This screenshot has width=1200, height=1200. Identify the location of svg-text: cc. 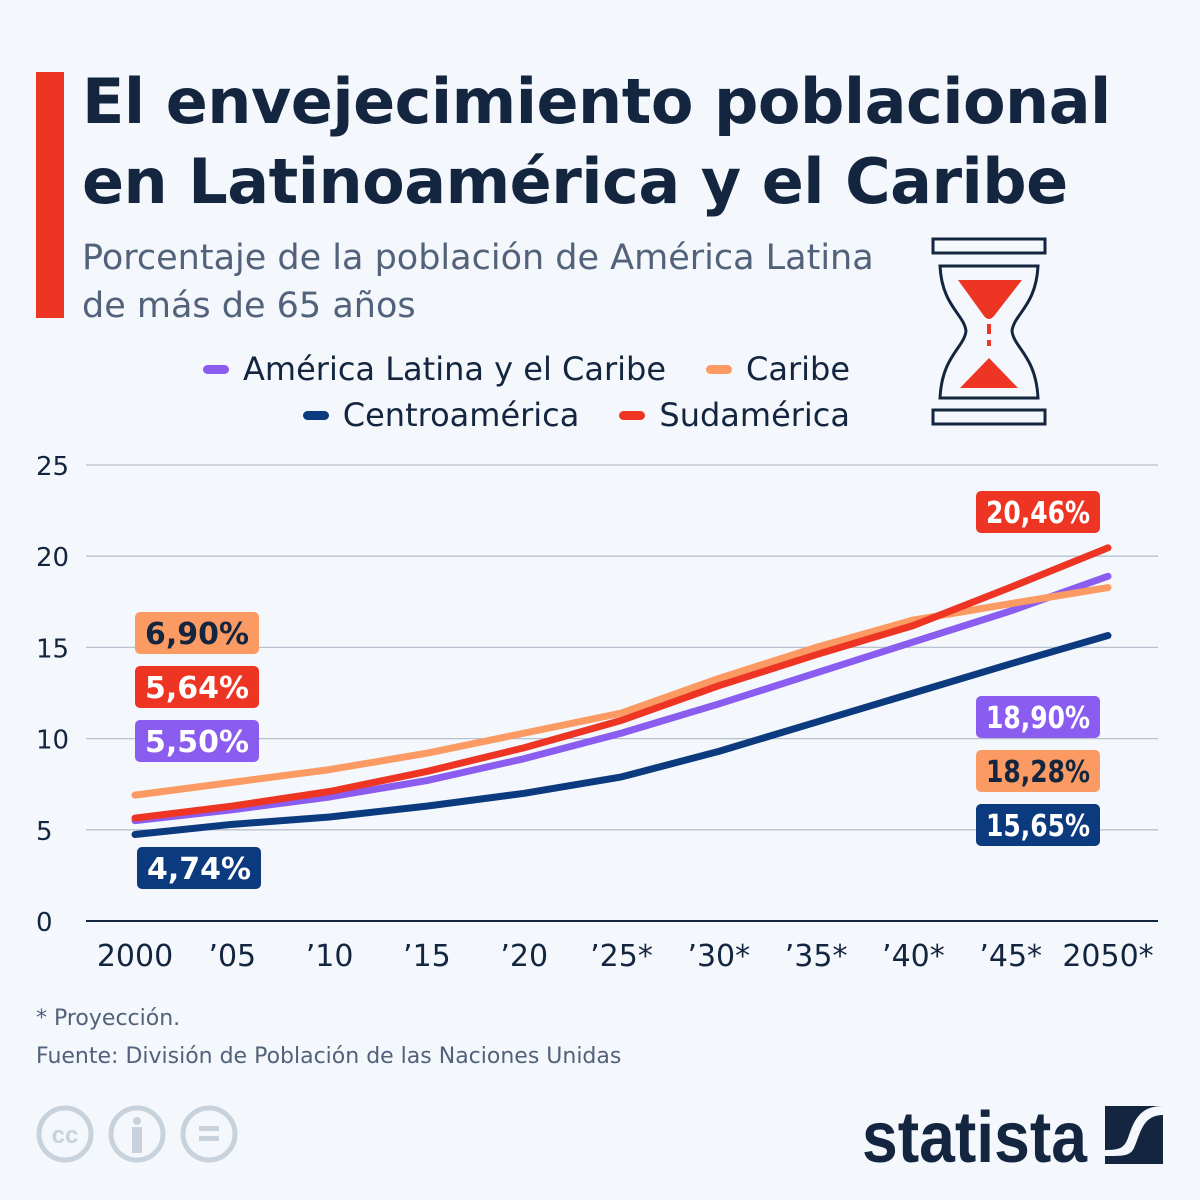
(65, 1135).